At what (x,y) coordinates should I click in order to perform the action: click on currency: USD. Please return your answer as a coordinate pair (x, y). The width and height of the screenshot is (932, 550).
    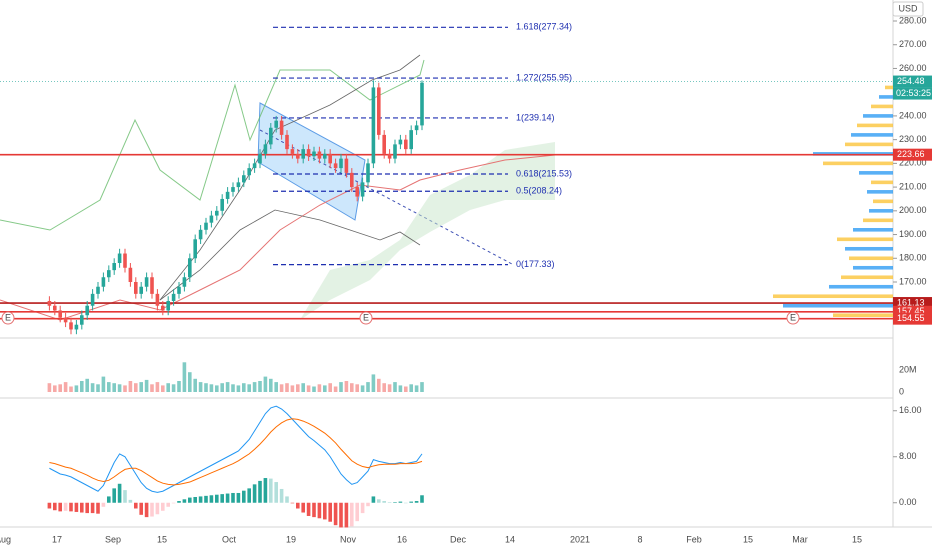
    Looking at the image, I should click on (908, 8).